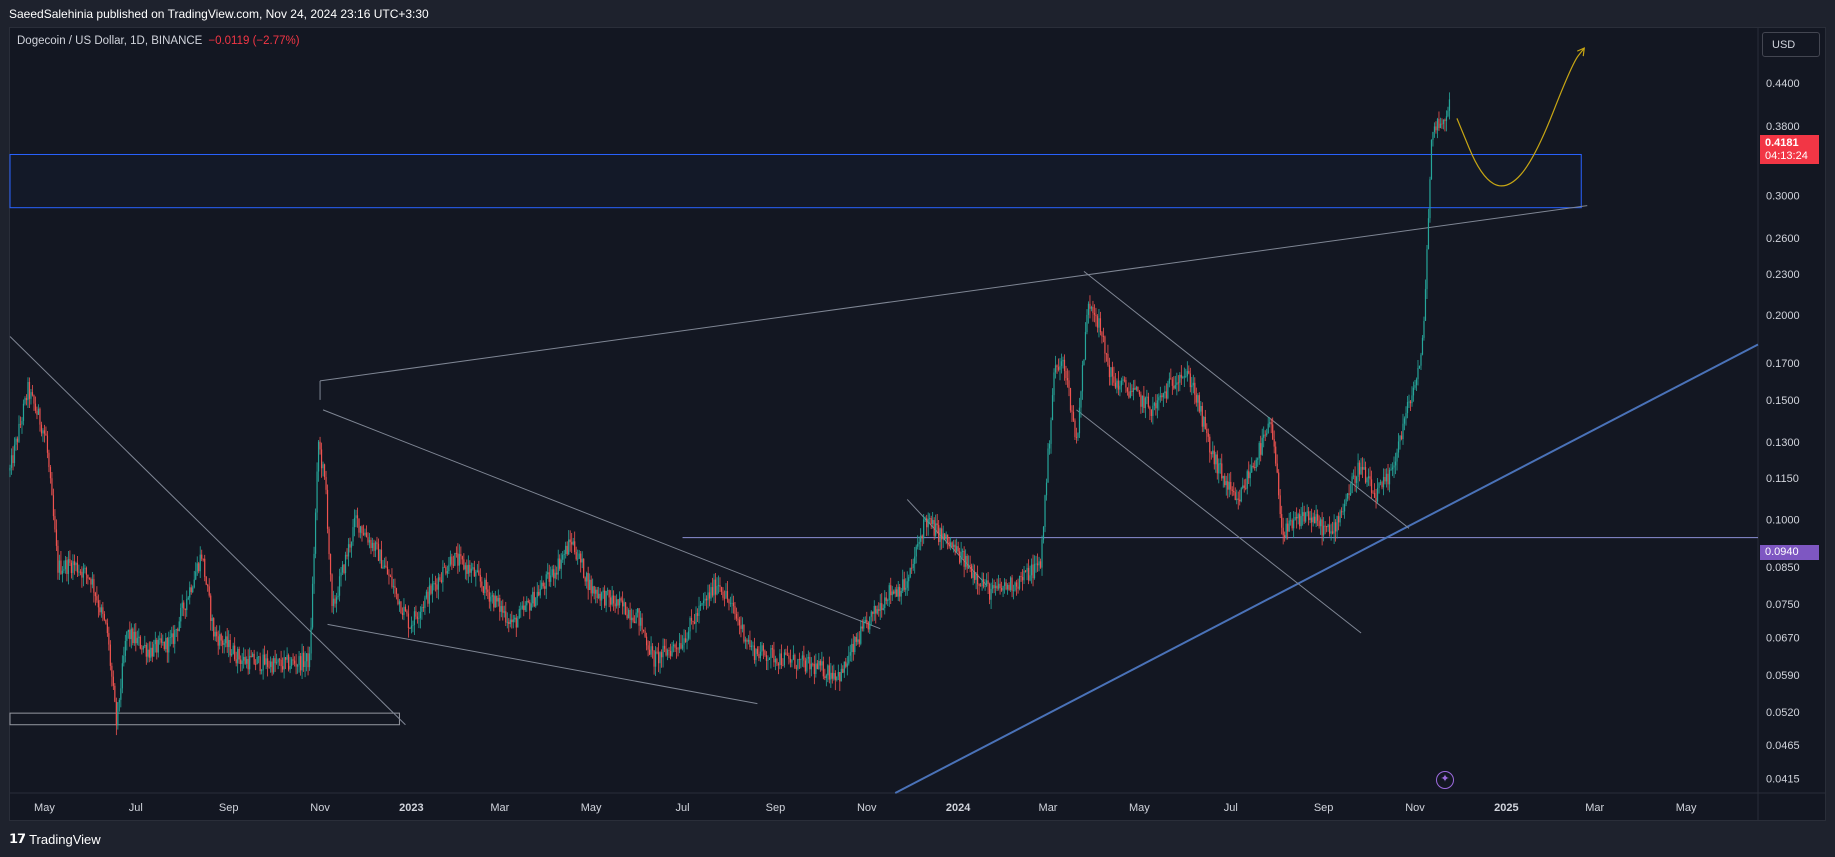  I want to click on y-tick-label: 0.0670, so click(1783, 638).